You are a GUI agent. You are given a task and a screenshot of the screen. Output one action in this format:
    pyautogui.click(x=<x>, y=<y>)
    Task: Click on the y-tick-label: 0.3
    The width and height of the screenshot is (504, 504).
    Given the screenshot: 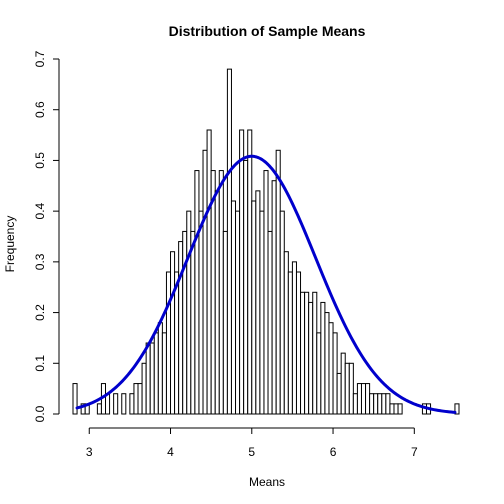 What is the action you would take?
    pyautogui.click(x=40, y=261)
    